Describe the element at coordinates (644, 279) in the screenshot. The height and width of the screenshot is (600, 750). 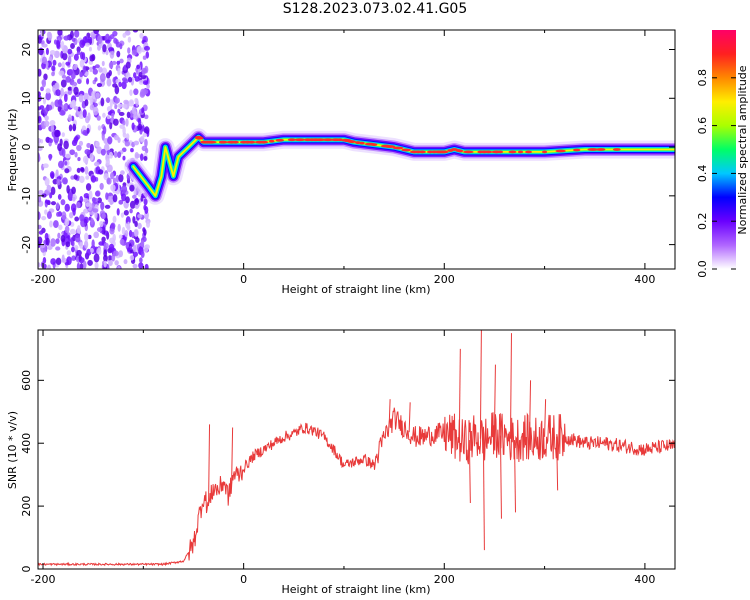
I see `x-tick-label: 400` at that location.